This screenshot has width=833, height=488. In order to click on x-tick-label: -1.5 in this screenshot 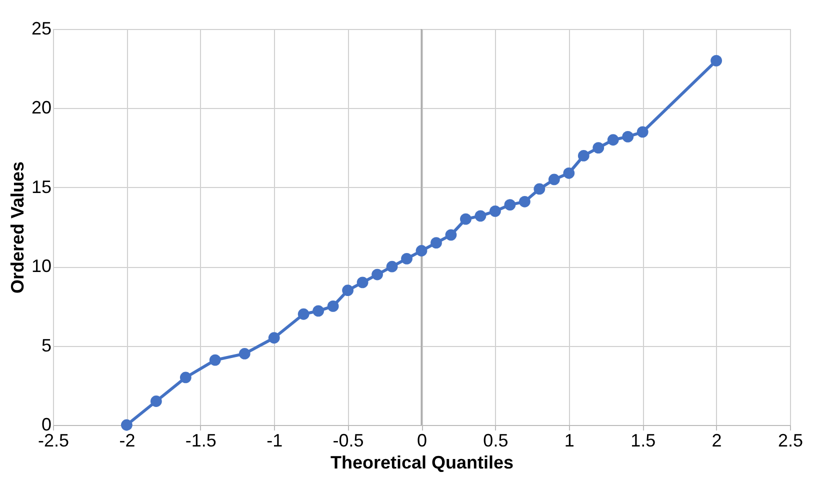, I will do `click(200, 440)`.